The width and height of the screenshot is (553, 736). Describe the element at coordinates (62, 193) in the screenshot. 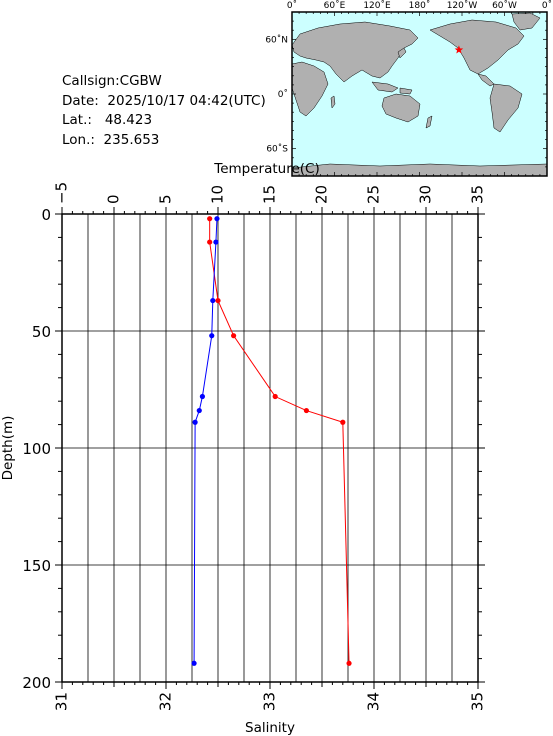

I see `temperature-tick-label: −5` at that location.